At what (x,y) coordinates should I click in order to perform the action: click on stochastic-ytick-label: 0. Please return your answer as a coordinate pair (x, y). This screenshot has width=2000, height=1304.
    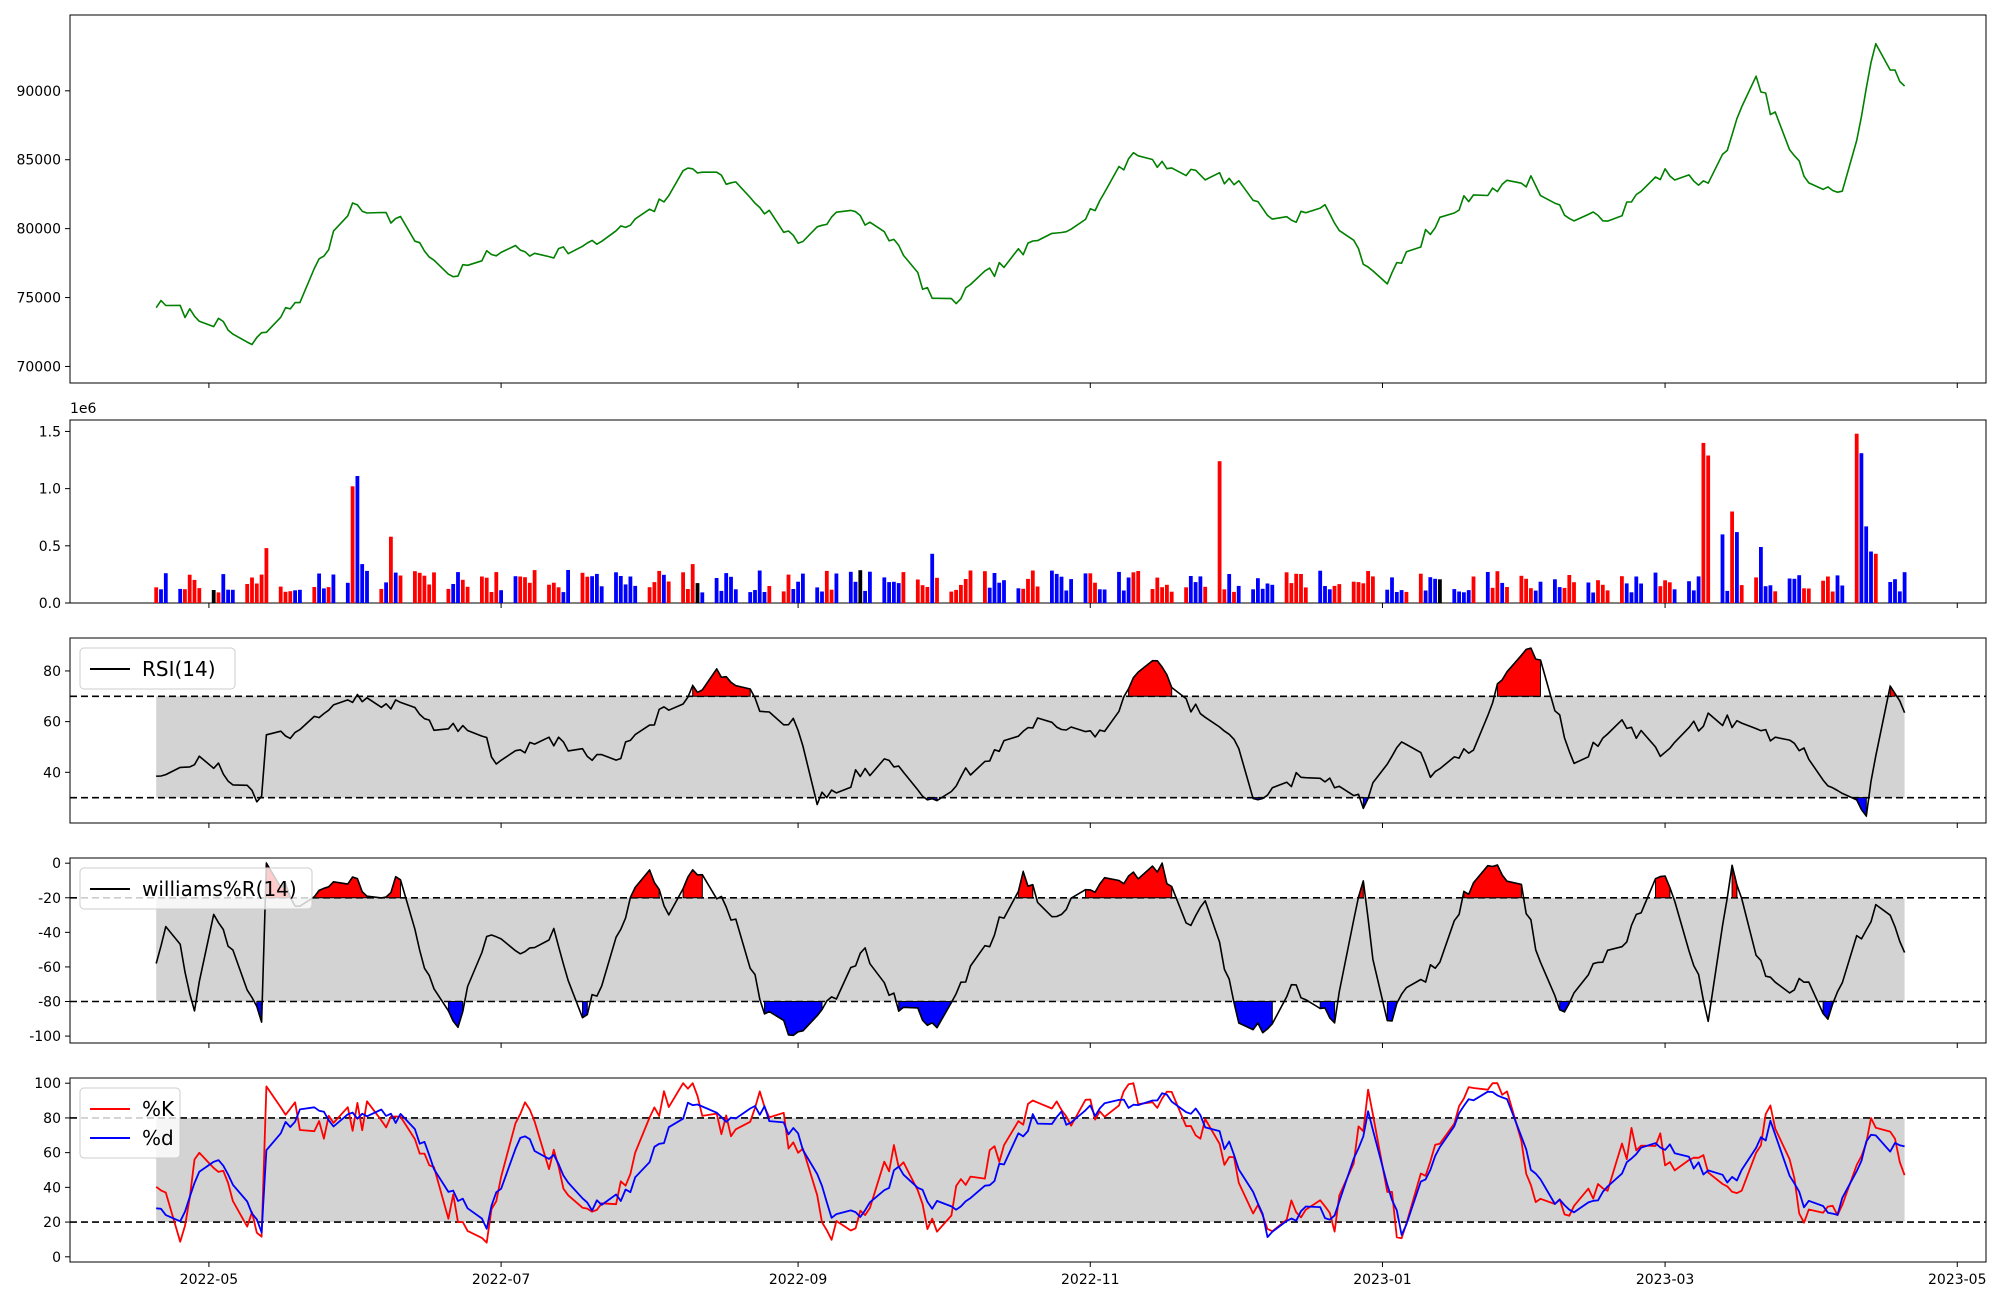
    Looking at the image, I should click on (56, 1258).